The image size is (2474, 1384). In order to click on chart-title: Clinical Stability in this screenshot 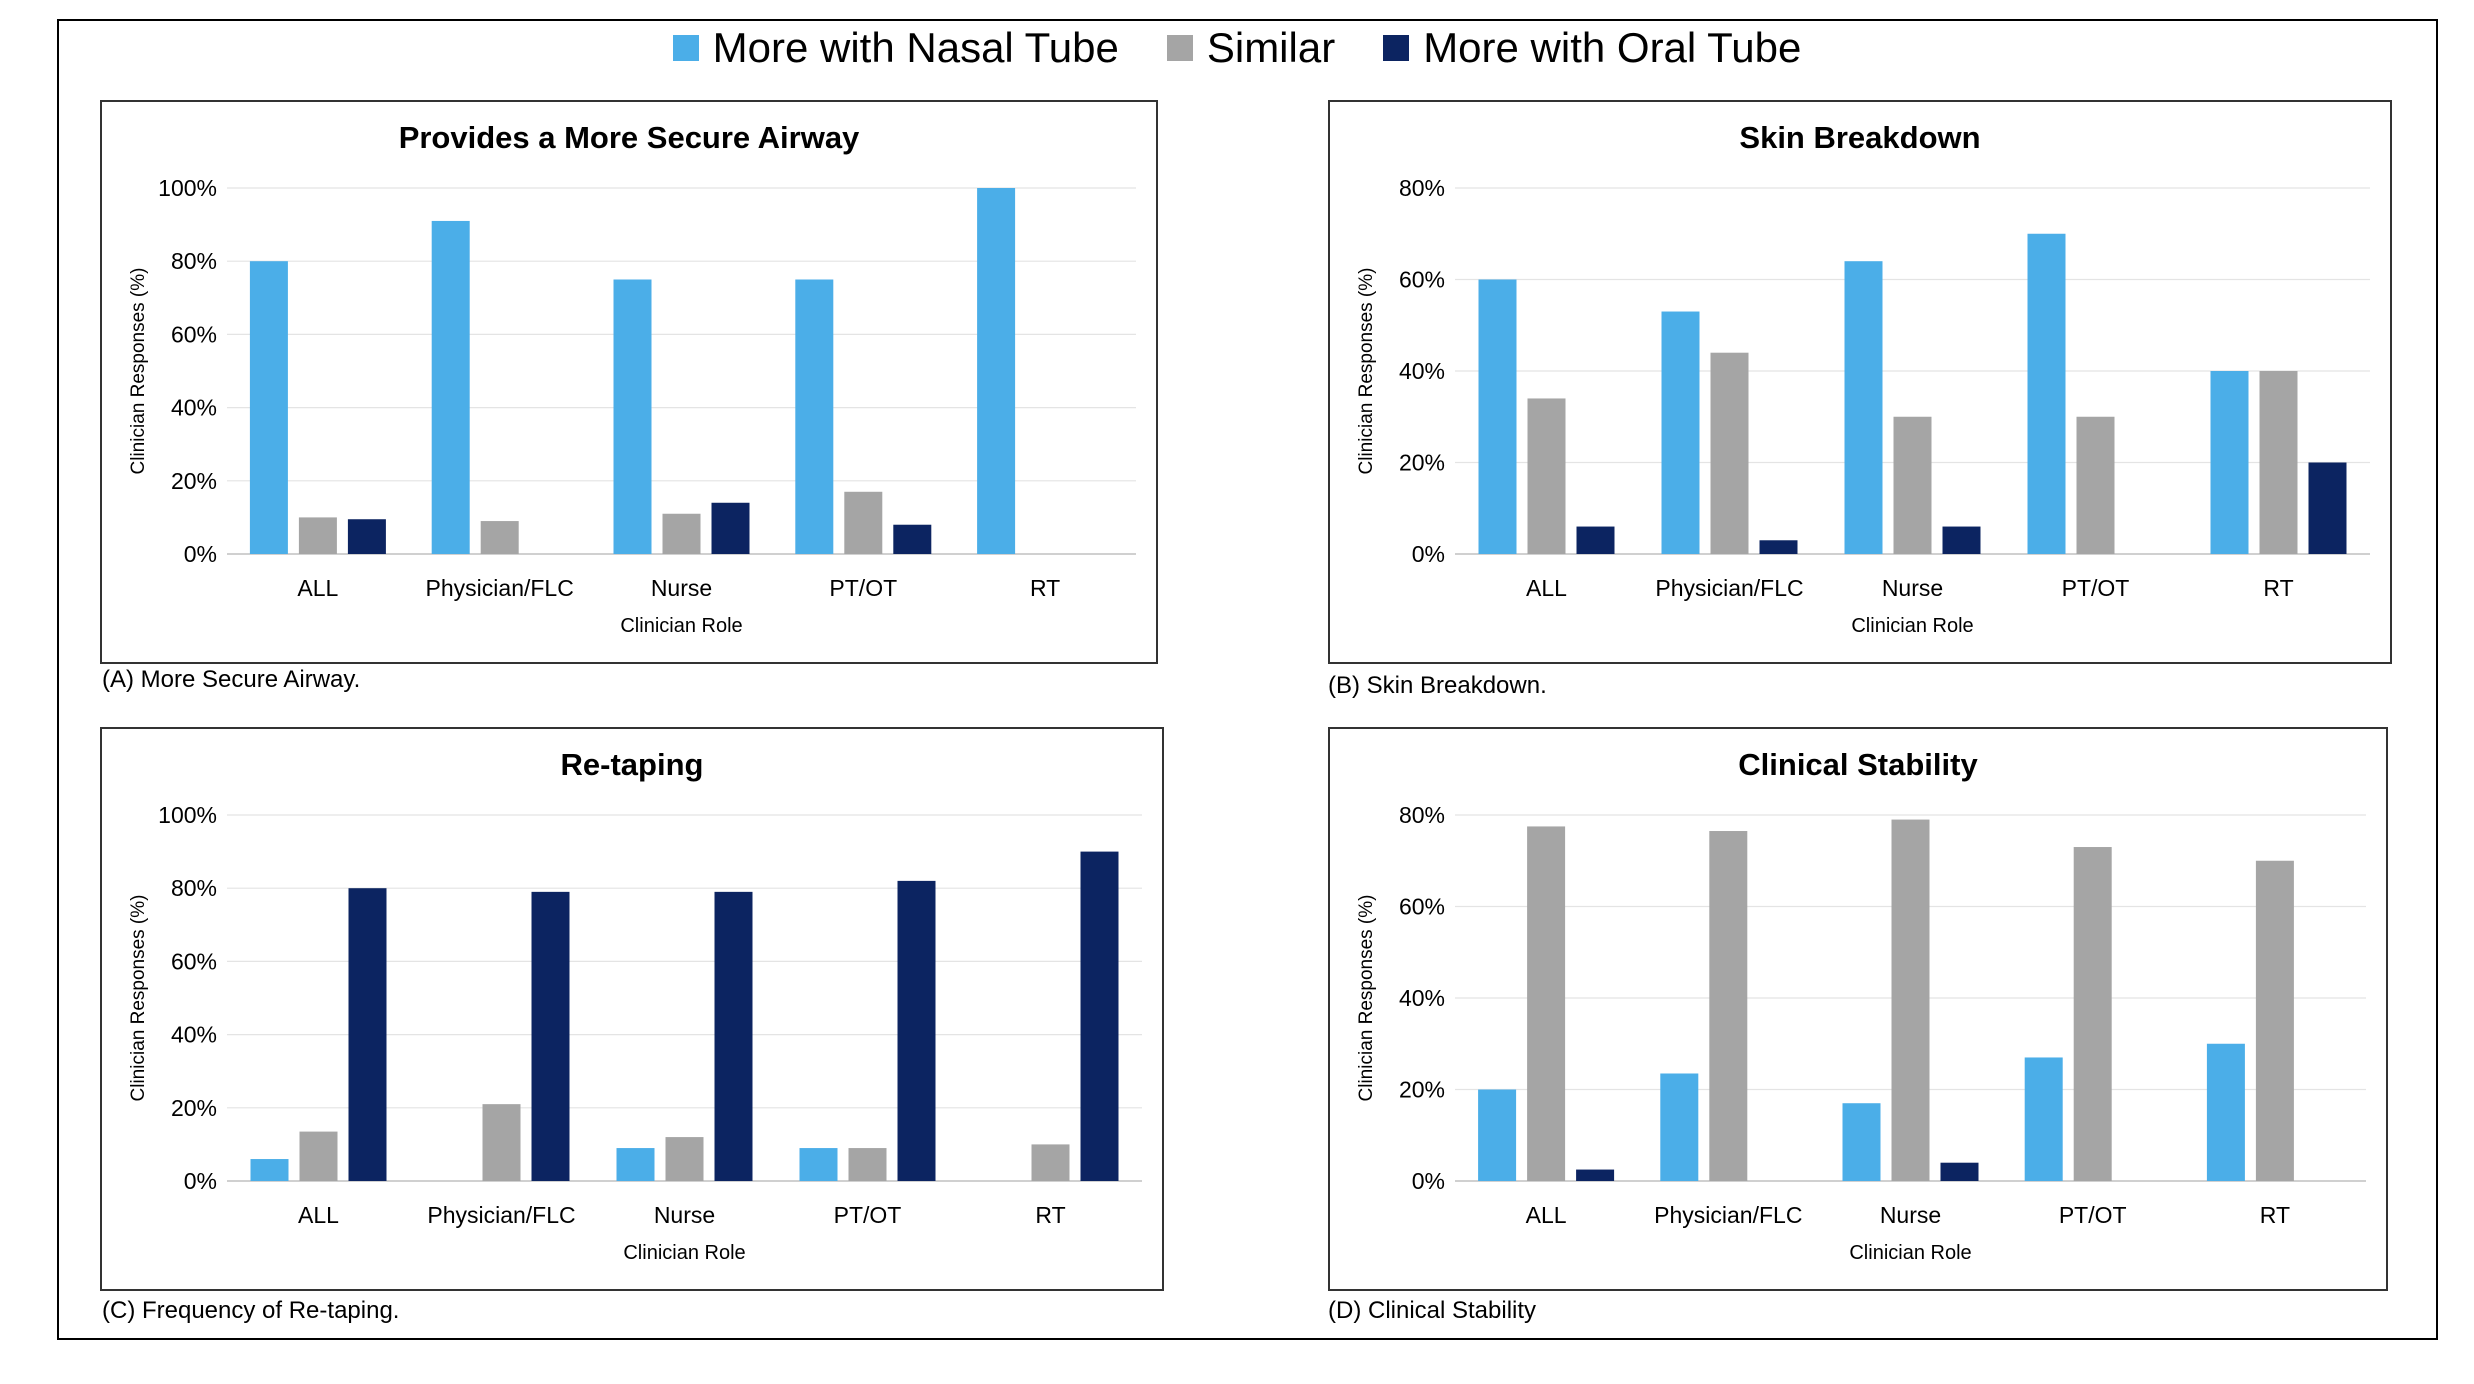, I will do `click(1858, 764)`.